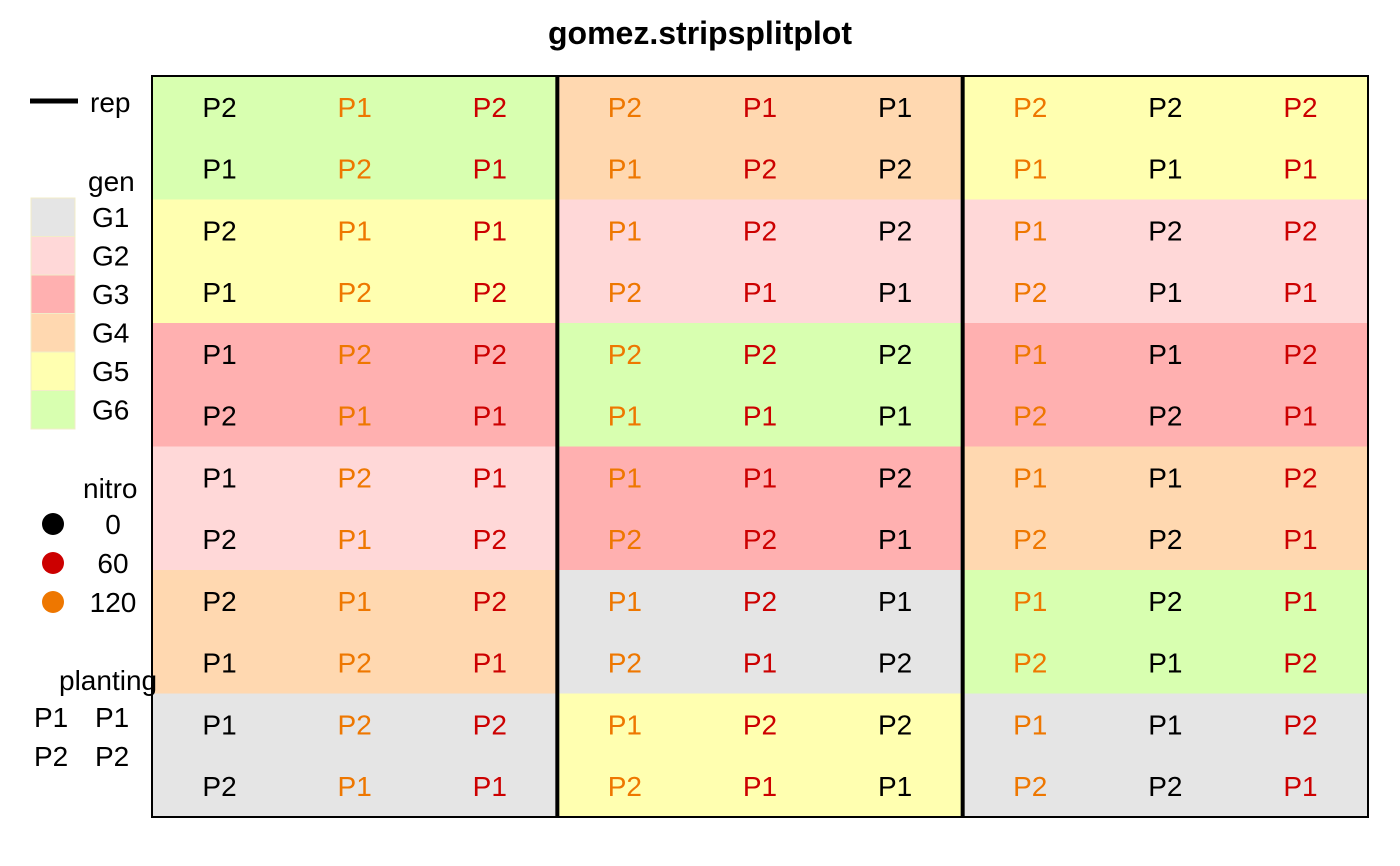 The height and width of the screenshot is (866, 1400). Describe the element at coordinates (111, 181) in the screenshot. I see `gen-legend-title: gen` at that location.